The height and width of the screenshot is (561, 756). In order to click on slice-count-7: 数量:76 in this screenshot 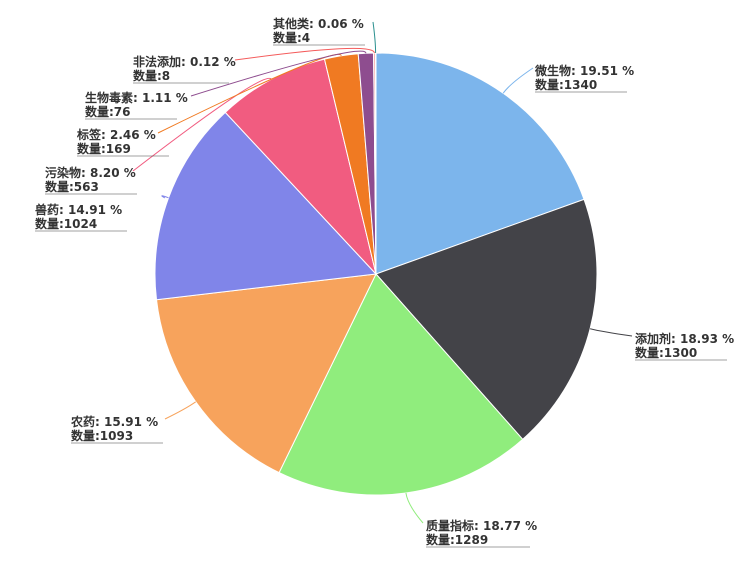, I will do `click(108, 111)`.